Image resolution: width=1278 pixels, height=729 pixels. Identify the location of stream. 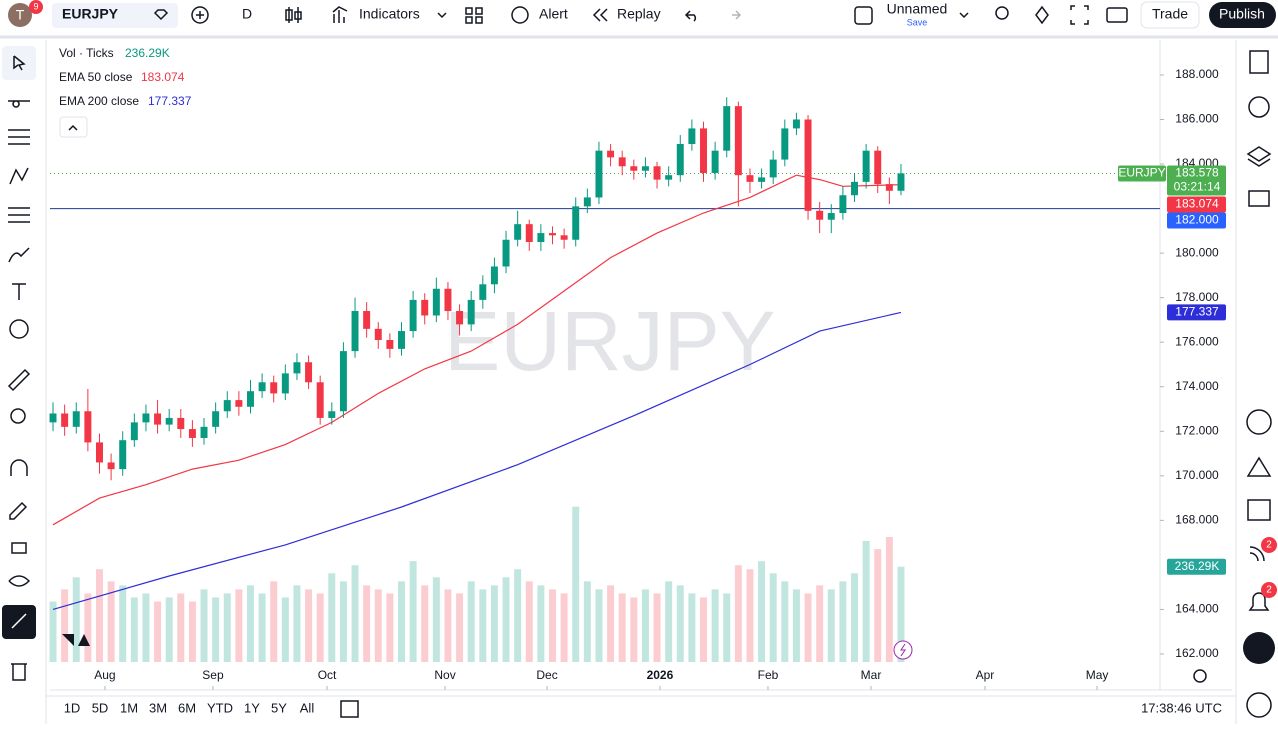
(1257, 554).